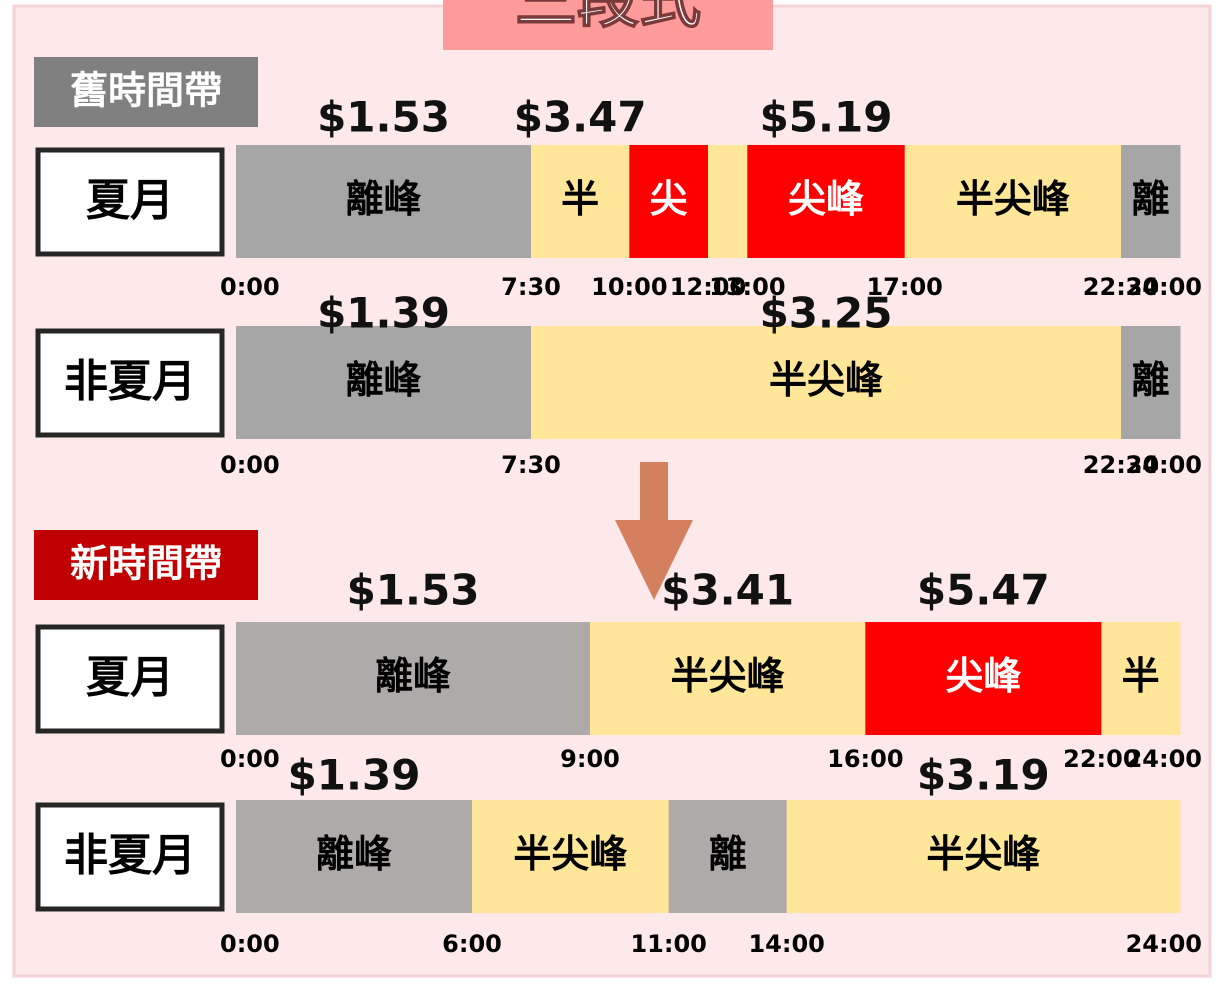  I want to click on segment-label: 尖, so click(669, 199).